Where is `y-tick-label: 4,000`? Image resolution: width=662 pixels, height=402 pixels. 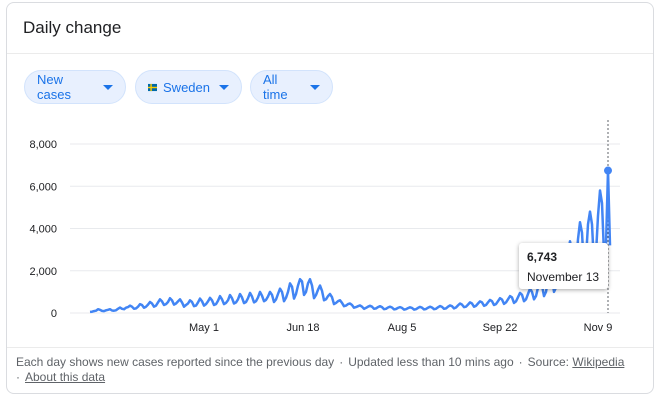
y-tick-label: 4,000 is located at coordinates (43, 230).